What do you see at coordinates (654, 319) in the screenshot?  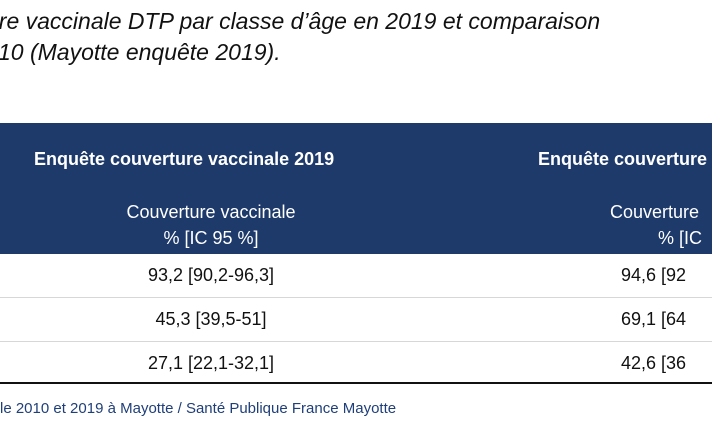 I see `cell-col2: 69,1 [64` at bounding box center [654, 319].